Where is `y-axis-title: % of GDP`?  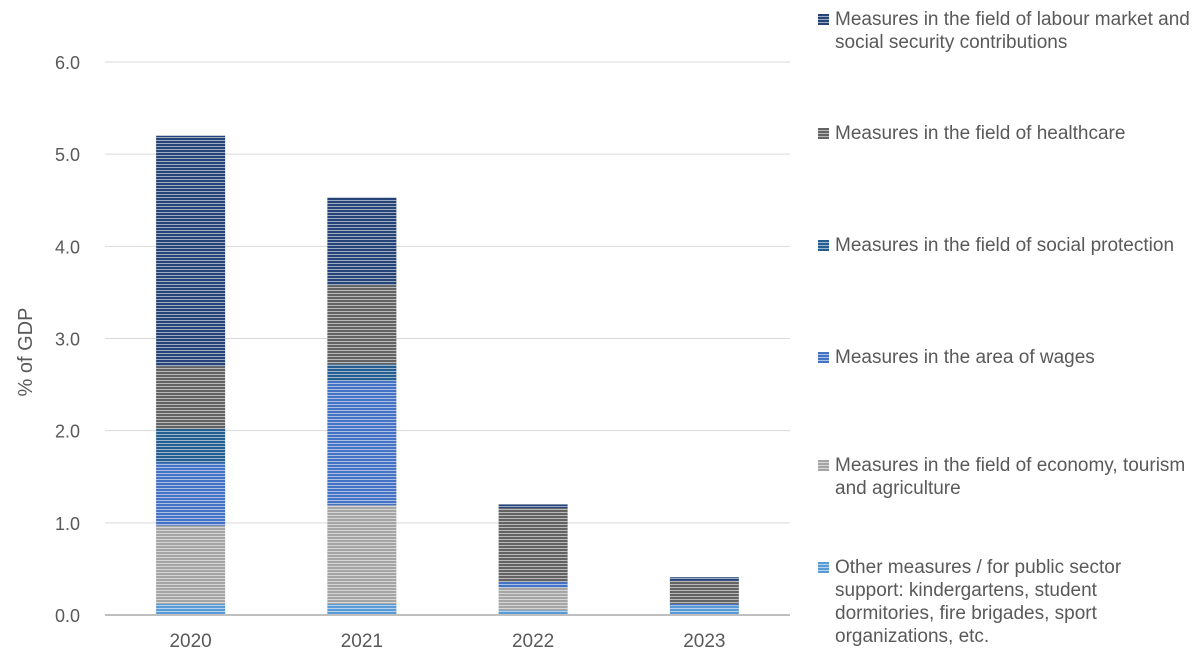 y-axis-title: % of GDP is located at coordinates (26, 352).